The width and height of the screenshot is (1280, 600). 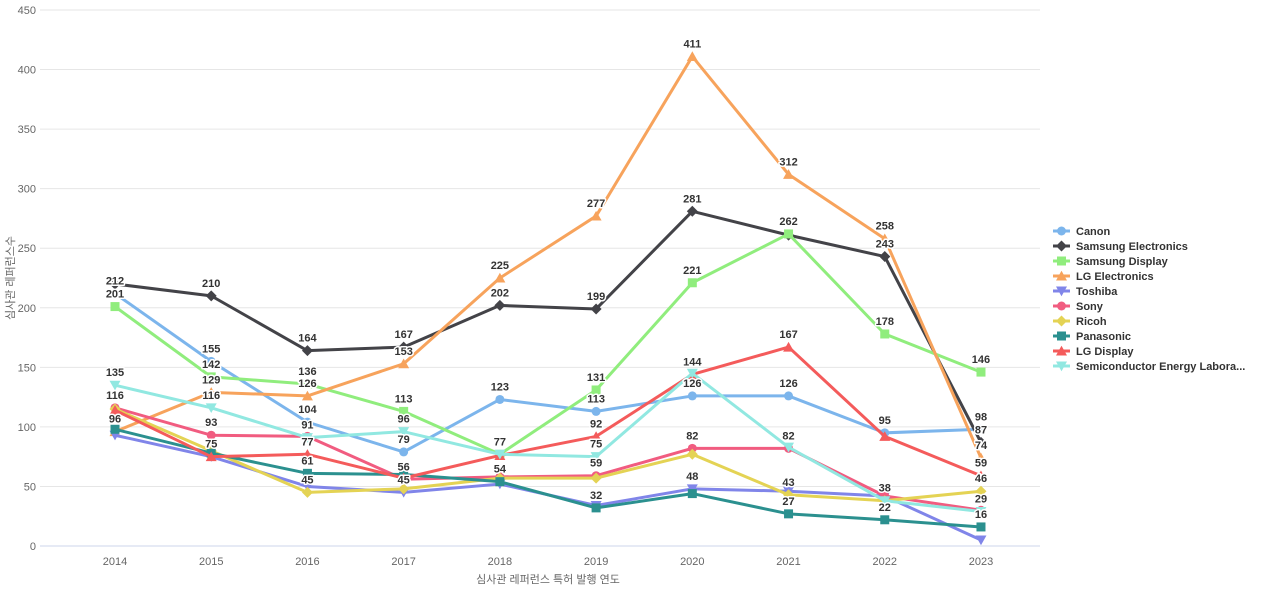 I want to click on data-point-samsung-electronics-2014, so click(x=115, y=284).